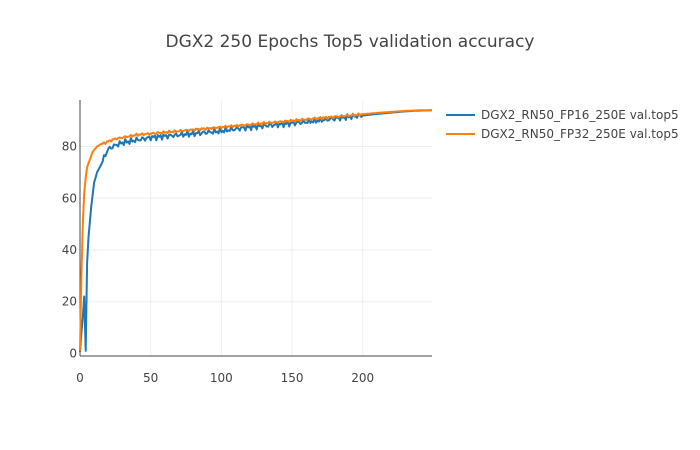  What do you see at coordinates (69, 302) in the screenshot?
I see `y-tick-label: 20` at bounding box center [69, 302].